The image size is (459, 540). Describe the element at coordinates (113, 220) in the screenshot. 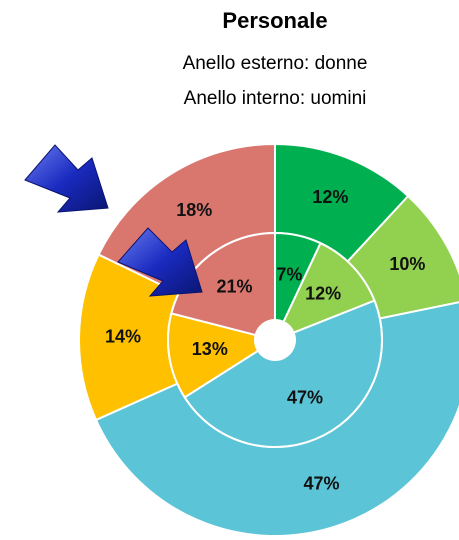

I see `arrows` at that location.